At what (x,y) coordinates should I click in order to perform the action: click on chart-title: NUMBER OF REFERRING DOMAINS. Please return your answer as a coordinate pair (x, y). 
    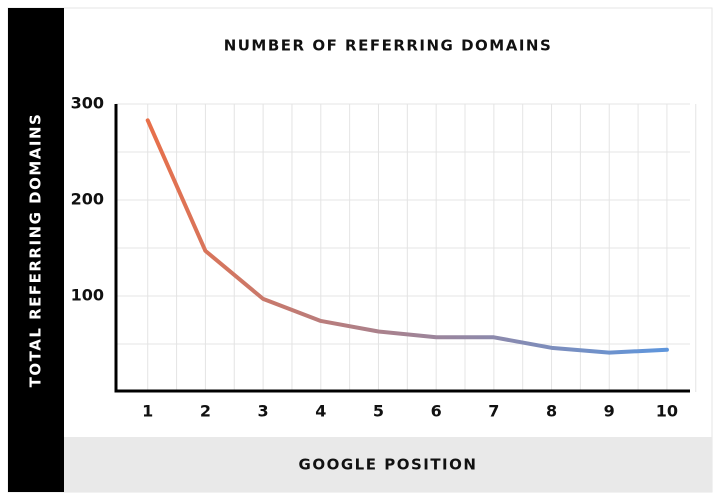
    Looking at the image, I should click on (388, 46).